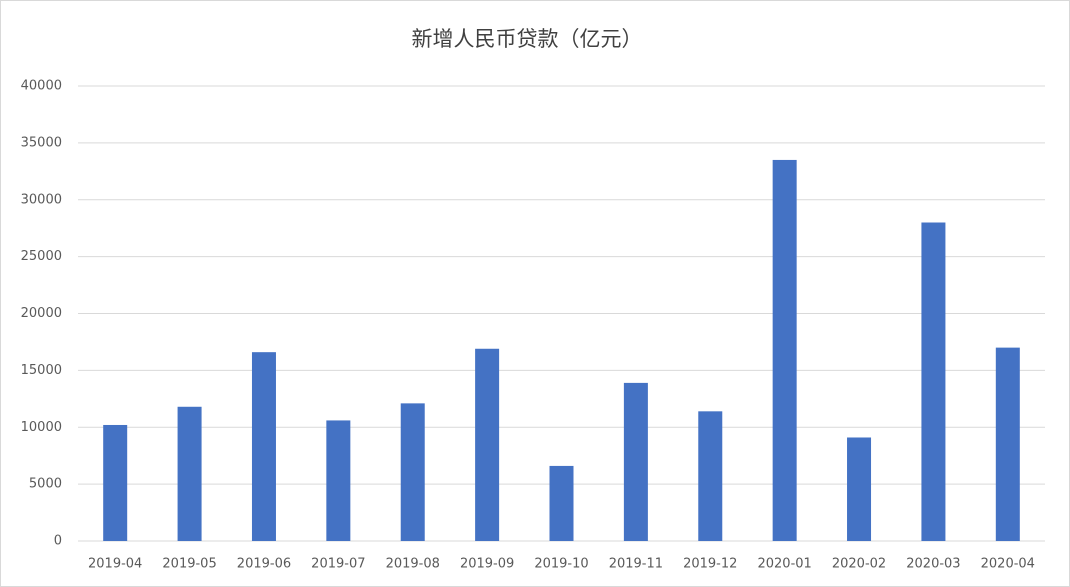  What do you see at coordinates (859, 564) in the screenshot?
I see `x-tick-label: 2020-02` at bounding box center [859, 564].